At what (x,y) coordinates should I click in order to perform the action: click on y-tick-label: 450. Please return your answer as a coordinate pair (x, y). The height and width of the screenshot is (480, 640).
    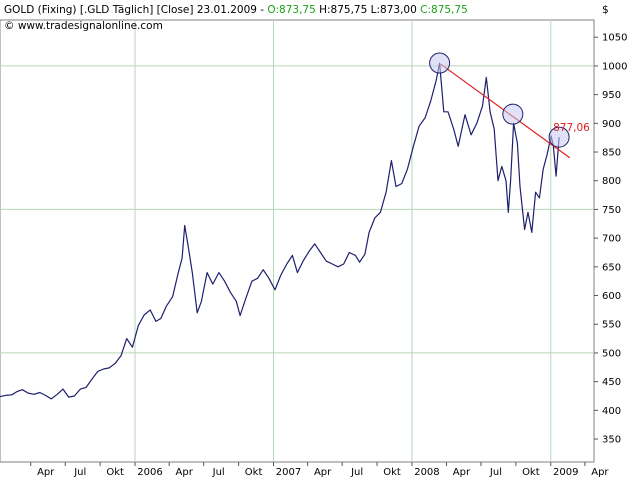
    Looking at the image, I should click on (611, 382).